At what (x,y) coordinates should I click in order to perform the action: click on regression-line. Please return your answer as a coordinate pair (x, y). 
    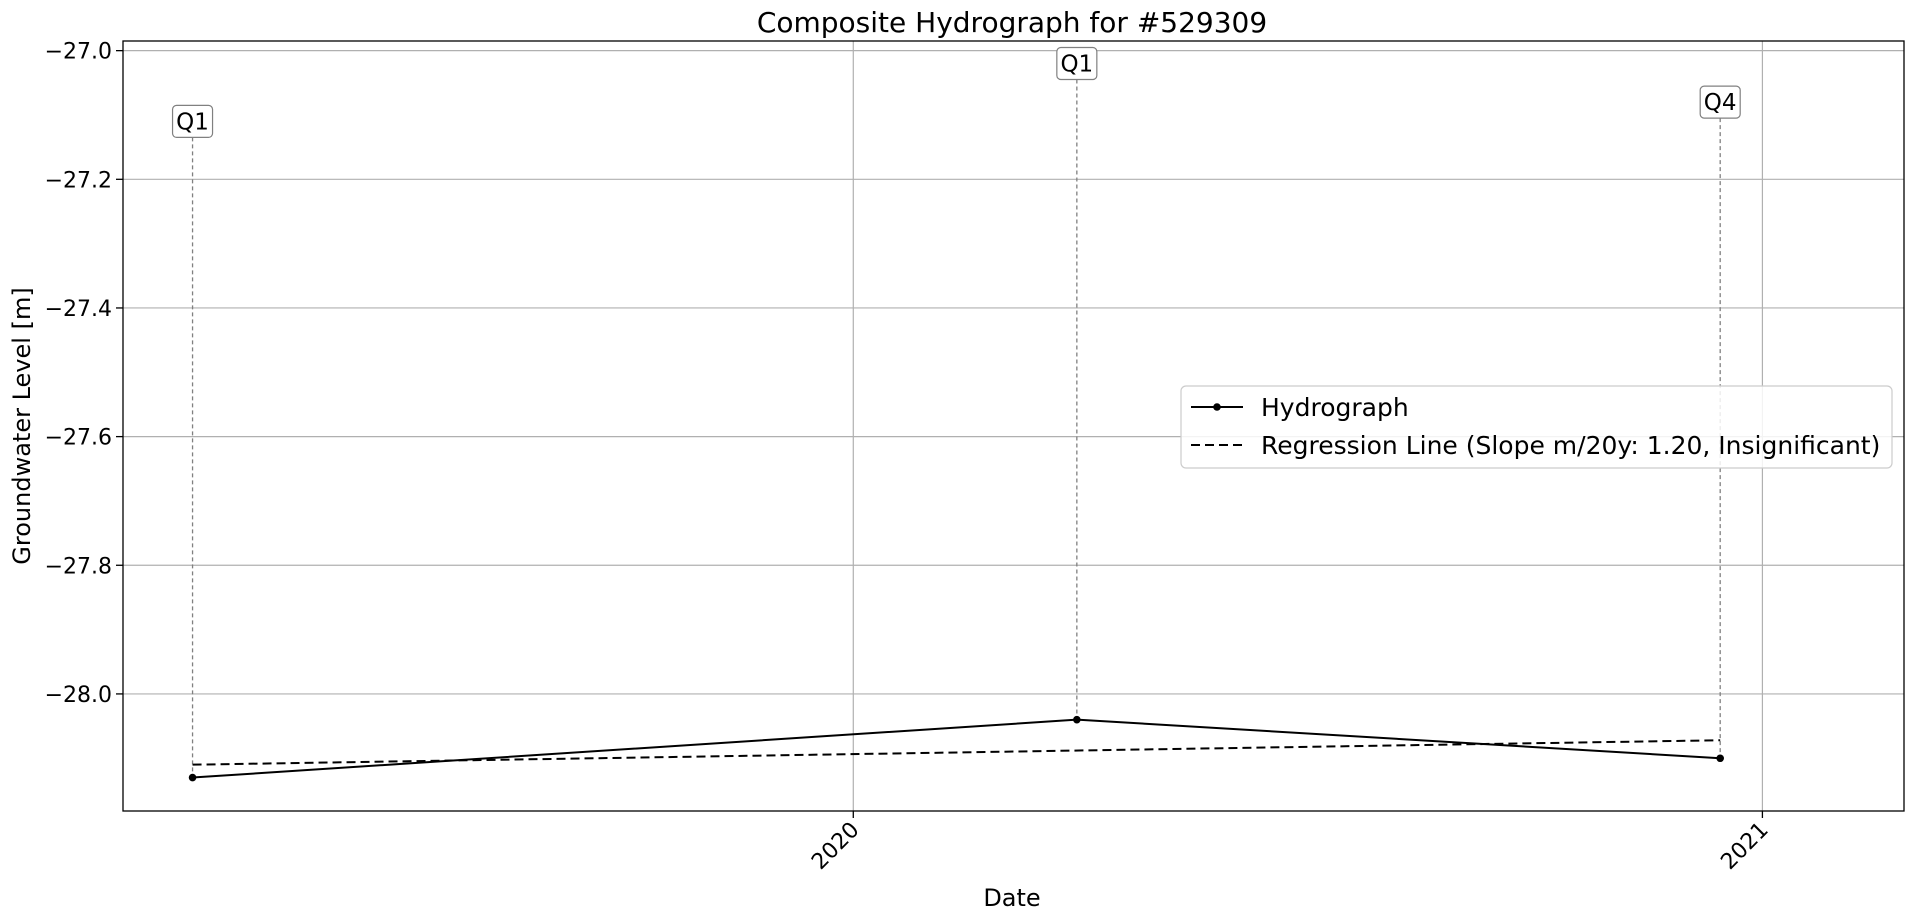
    Looking at the image, I should click on (956, 752).